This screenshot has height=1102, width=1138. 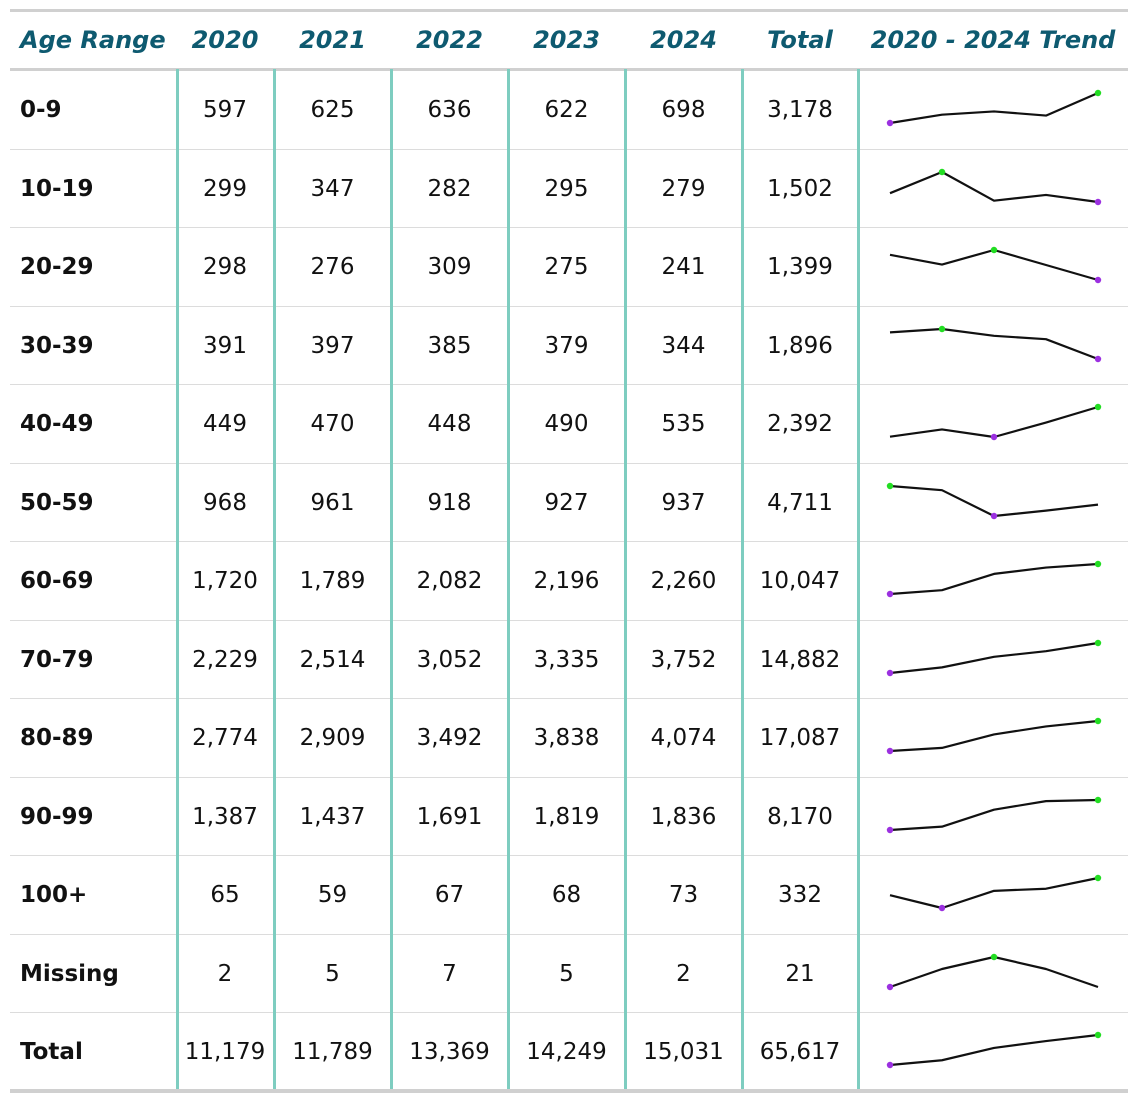 I want to click on value-cell: 385, so click(x=449, y=345).